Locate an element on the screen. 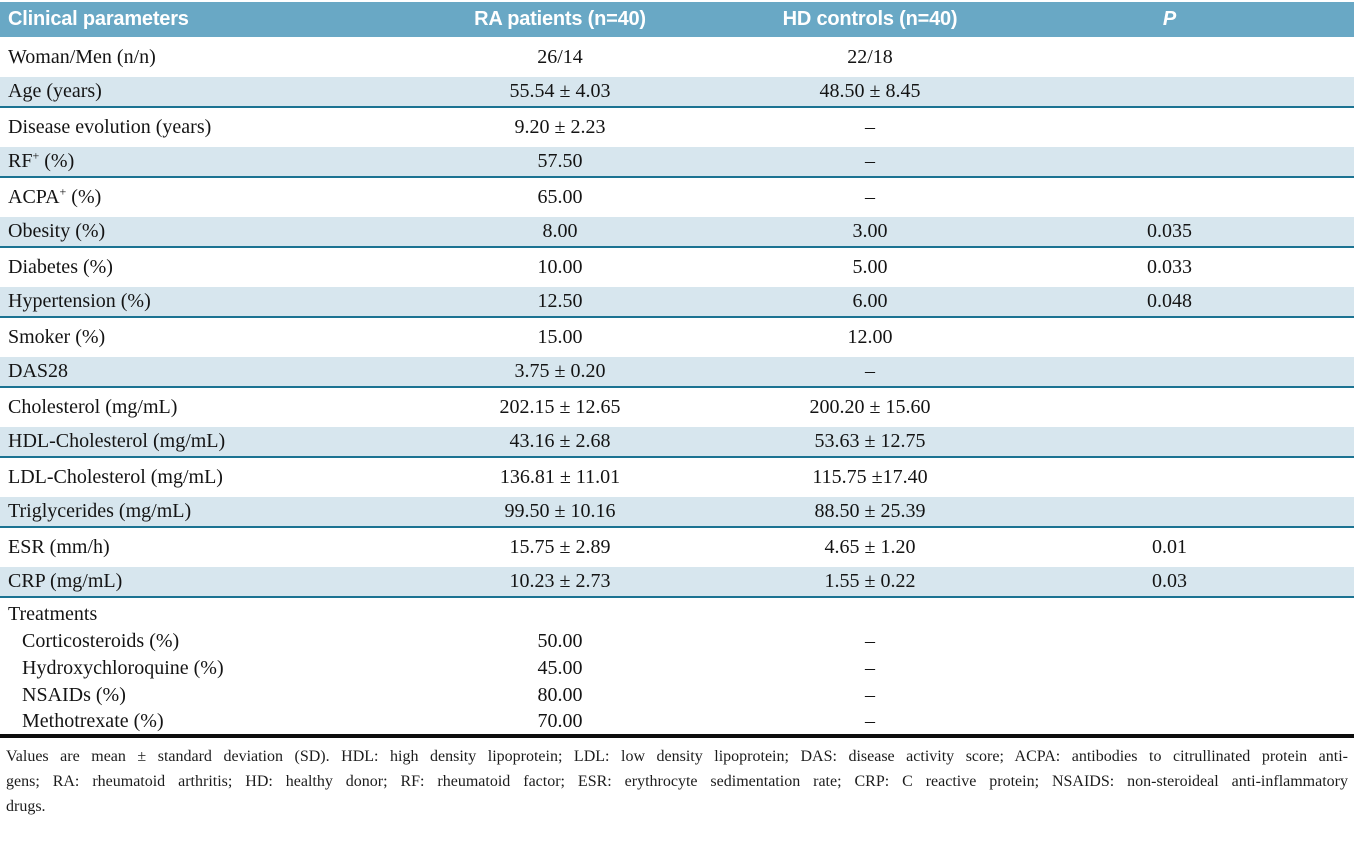 This screenshot has width=1354, height=841. table-row: Woman/Men (n/n) 26/14 22/18 is located at coordinates (677, 57).